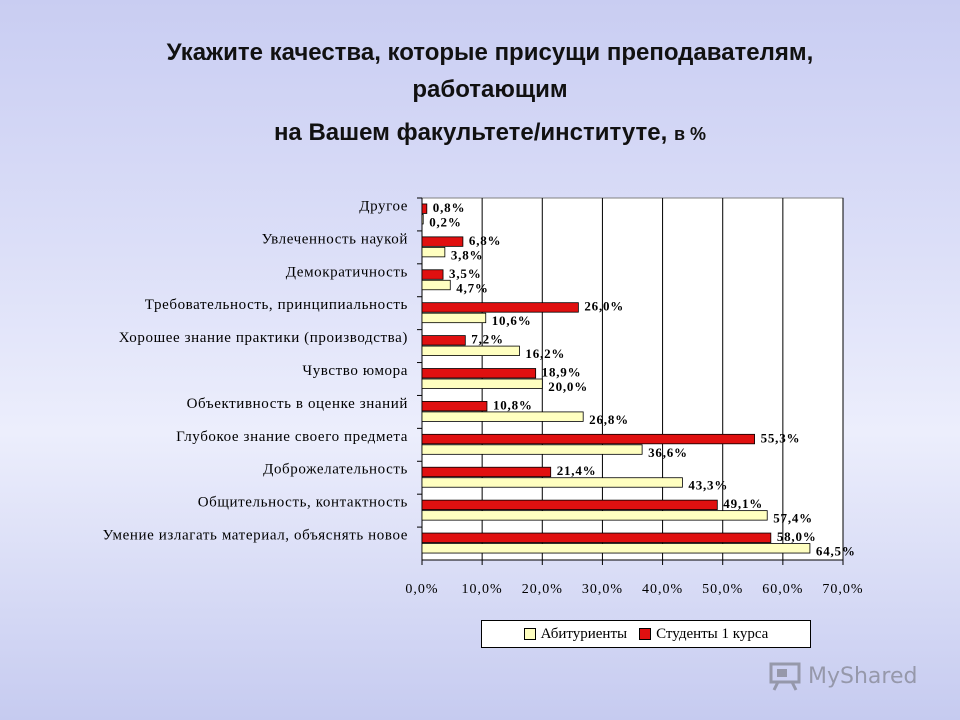 The width and height of the screenshot is (960, 720). What do you see at coordinates (793, 518) in the screenshot?
I see `data-label-applicants: 57,4%` at bounding box center [793, 518].